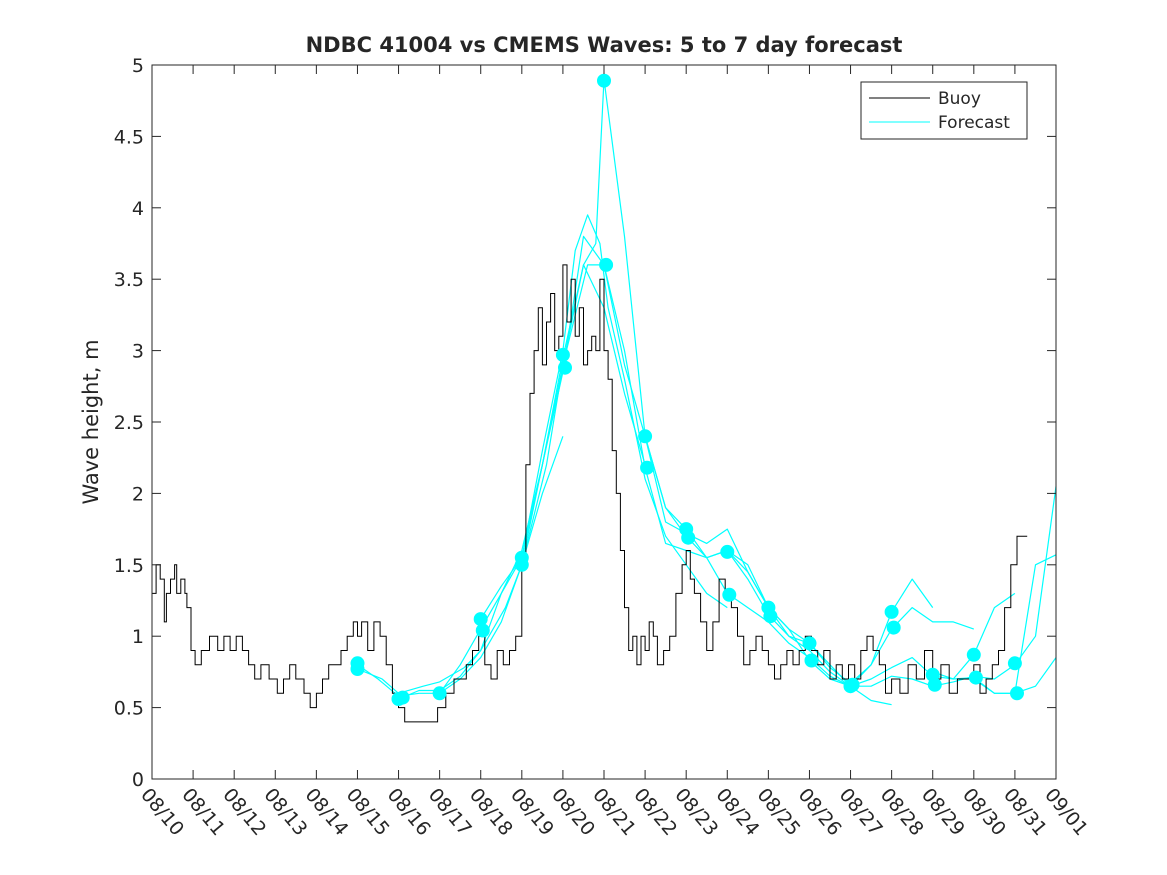 Image resolution: width=1167 pixels, height=875 pixels. I want to click on y-tick-label: 2.5, so click(129, 423).